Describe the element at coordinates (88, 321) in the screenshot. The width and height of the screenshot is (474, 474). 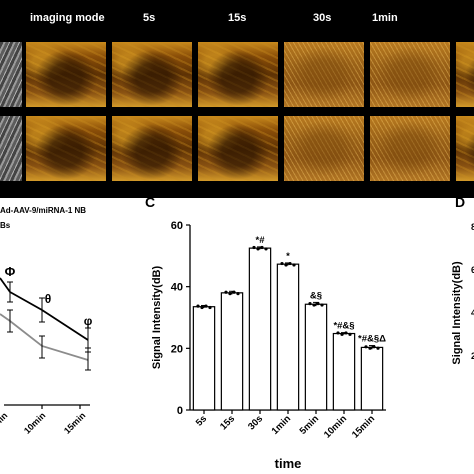
I see `marker-label-varphi: φ` at that location.